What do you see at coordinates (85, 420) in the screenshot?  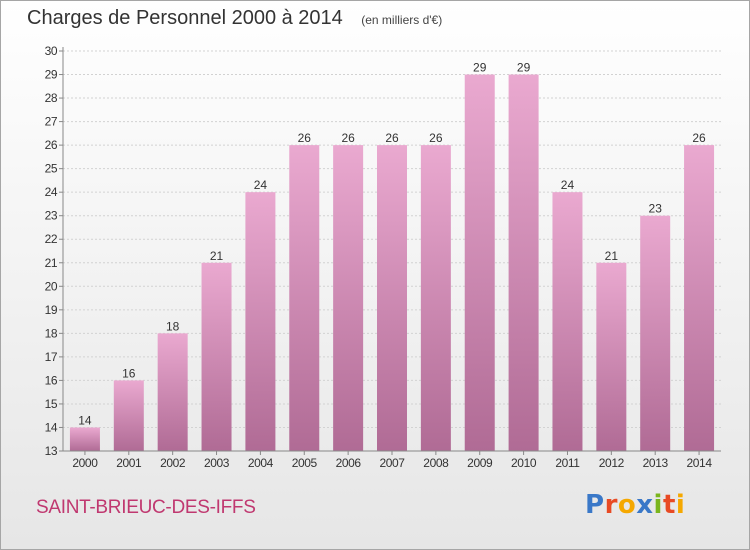 I see `data-label-2000: 14` at bounding box center [85, 420].